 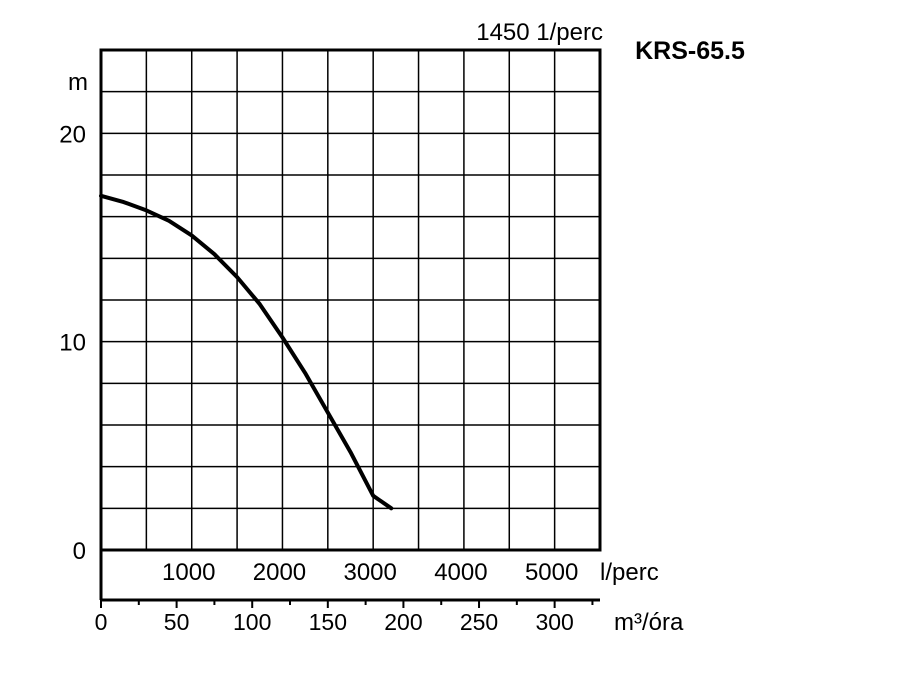 What do you see at coordinates (252, 622) in the screenshot?
I see `x-secondary-tick-label: 100` at bounding box center [252, 622].